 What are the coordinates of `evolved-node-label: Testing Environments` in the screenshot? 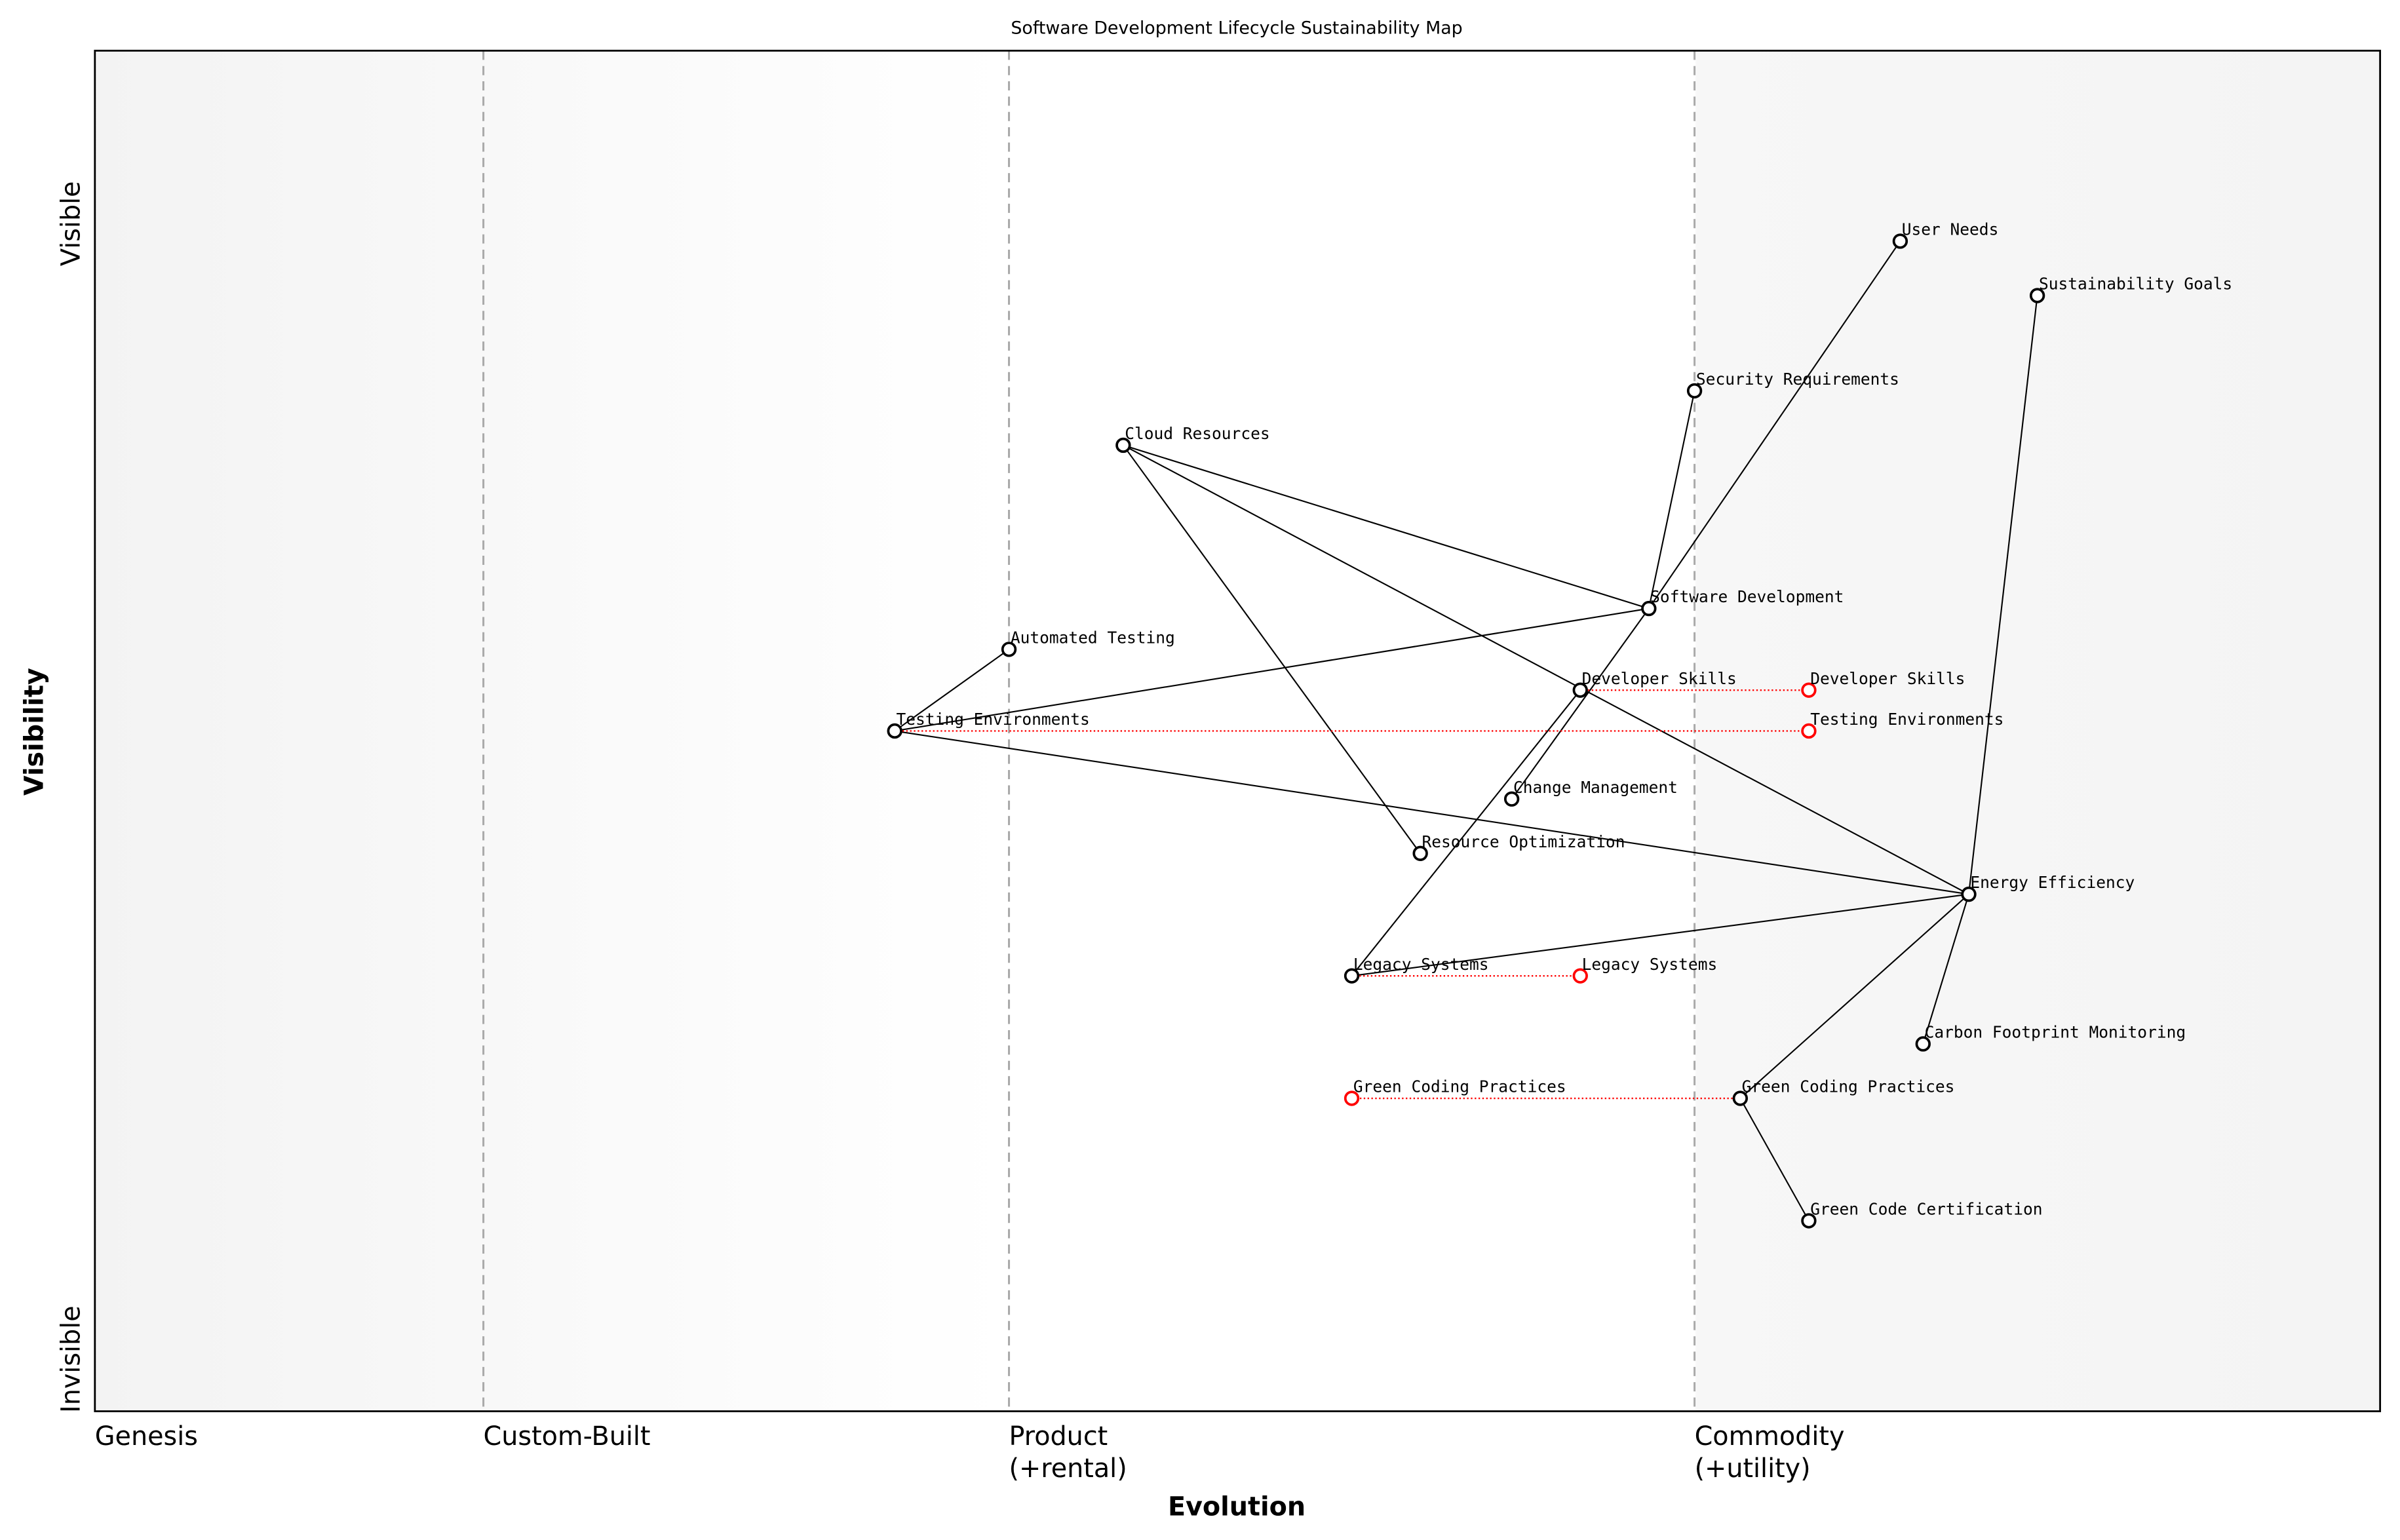 It's located at (1906, 719).